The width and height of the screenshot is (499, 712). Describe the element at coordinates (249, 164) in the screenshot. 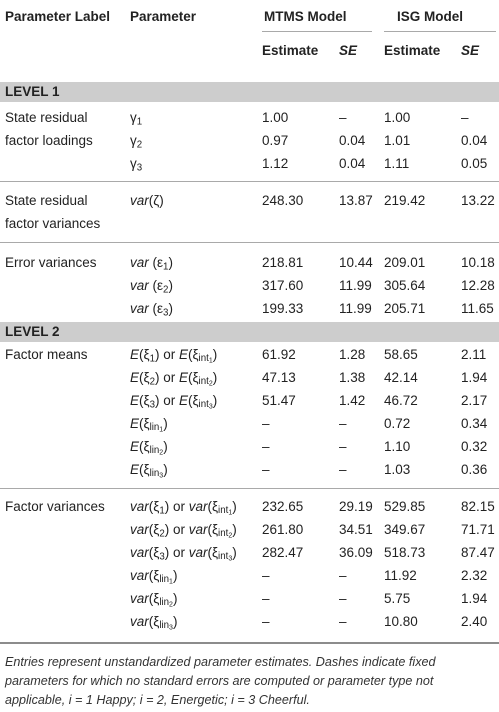

I see `table-row: γ3 1.12 0.04 1.11 0.05` at that location.